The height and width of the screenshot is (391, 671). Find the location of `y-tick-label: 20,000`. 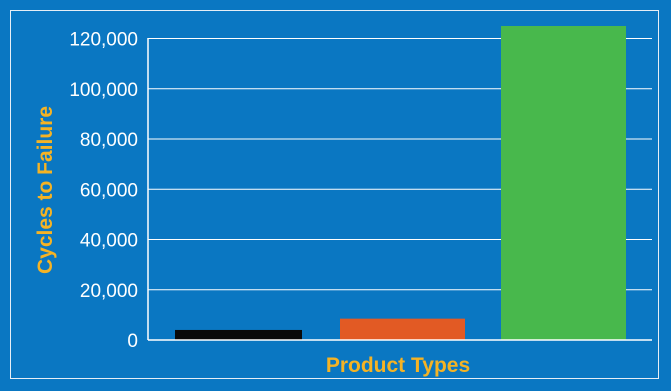

y-tick-label: 20,000 is located at coordinates (109, 291).